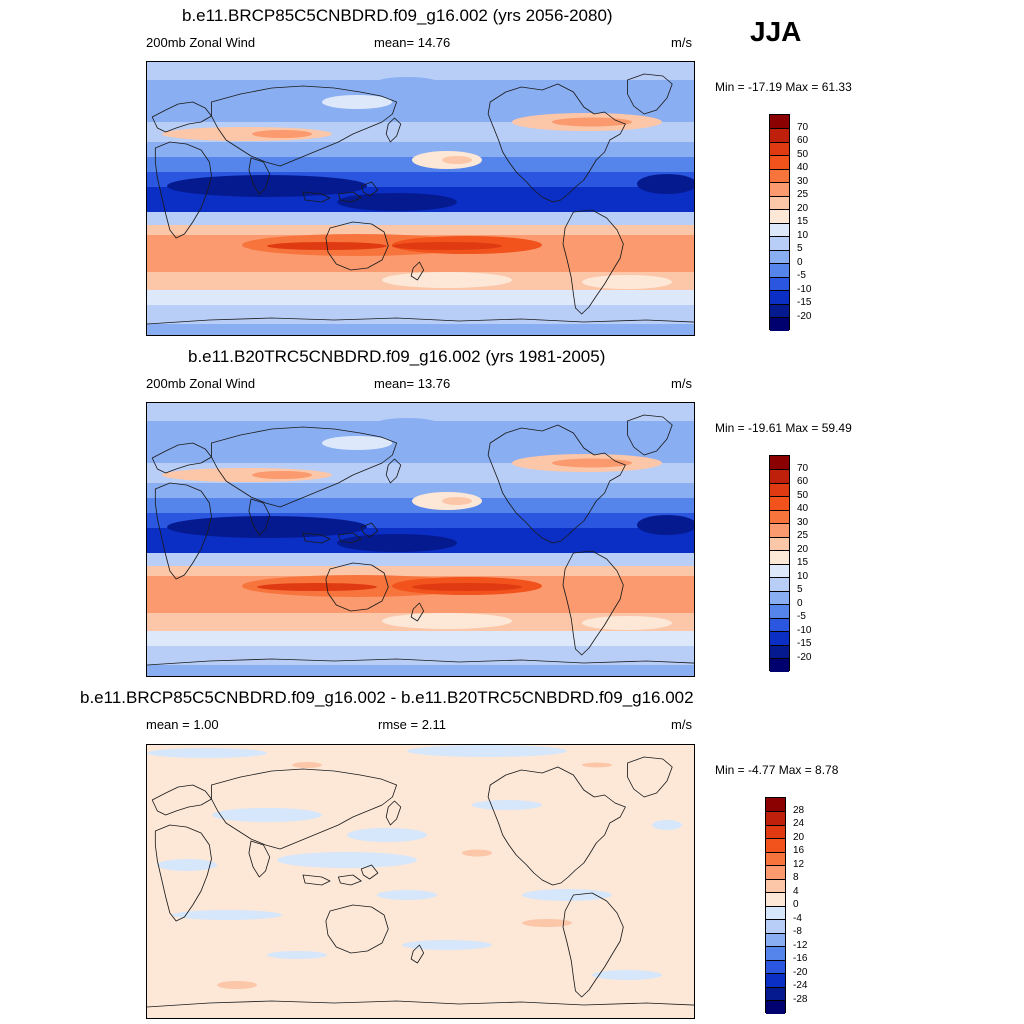 This screenshot has width=1024, height=1024. Describe the element at coordinates (182, 724) in the screenshot. I see `panel-3-mean-label: mean = 1.00` at that location.